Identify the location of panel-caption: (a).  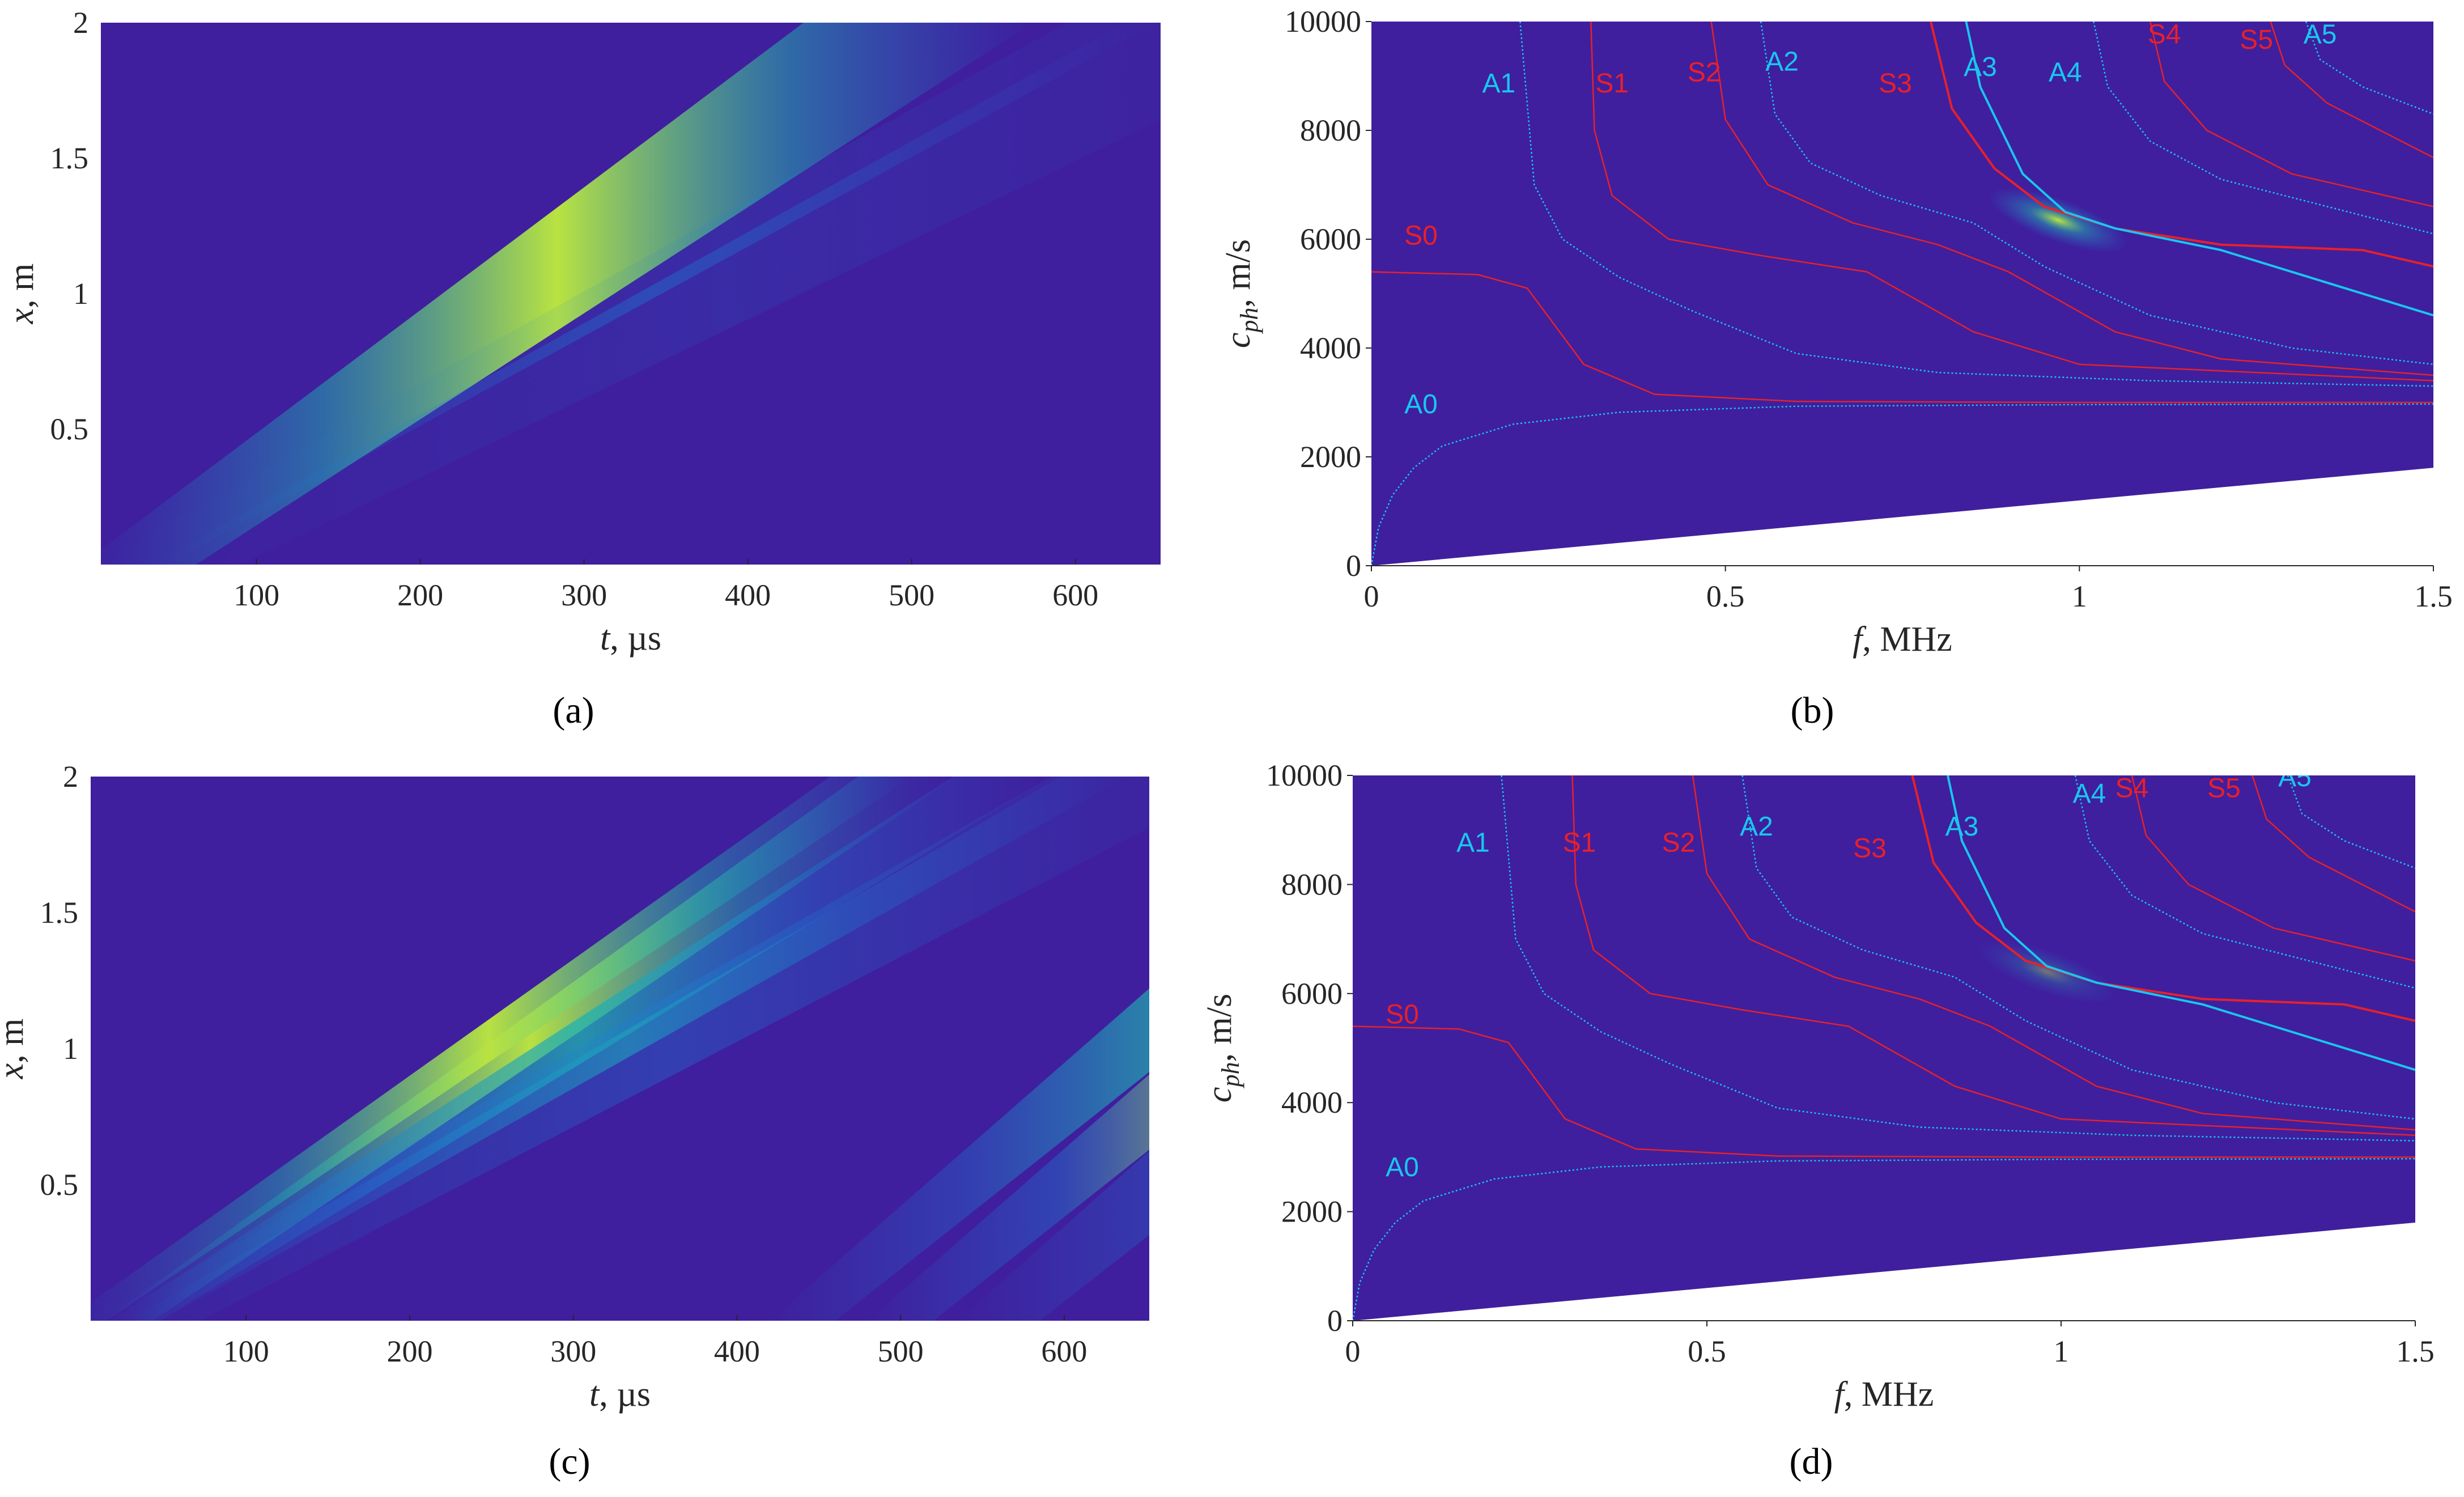
(573, 710).